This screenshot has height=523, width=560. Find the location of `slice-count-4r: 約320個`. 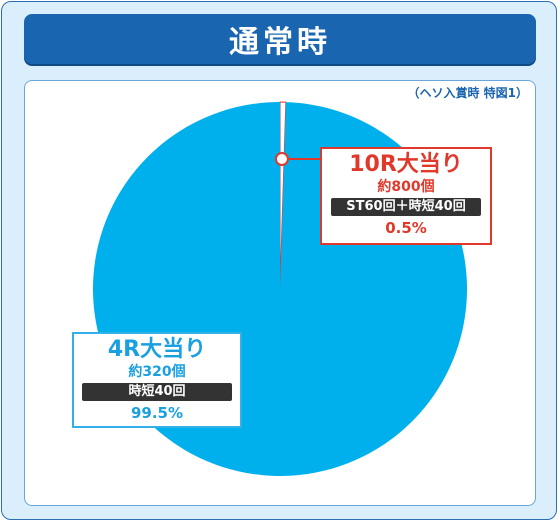

slice-count-4r: 約320個 is located at coordinates (157, 372).